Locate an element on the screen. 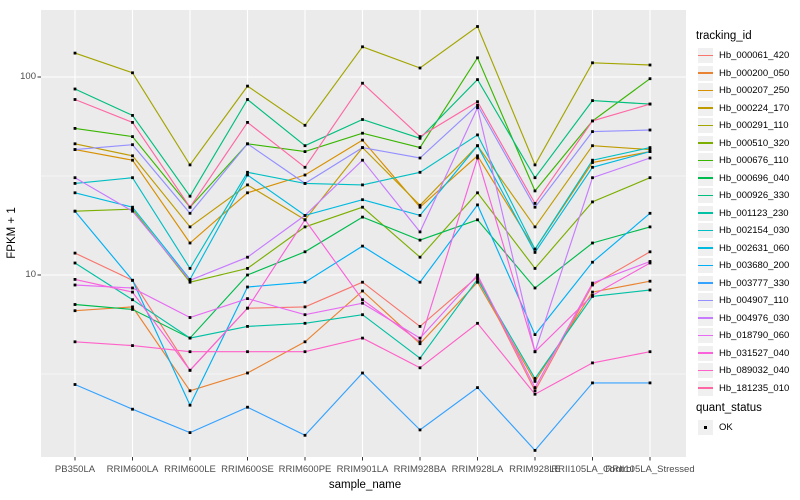 The width and height of the screenshot is (800, 500). x-tick-label: RRIM600LE is located at coordinates (190, 469).